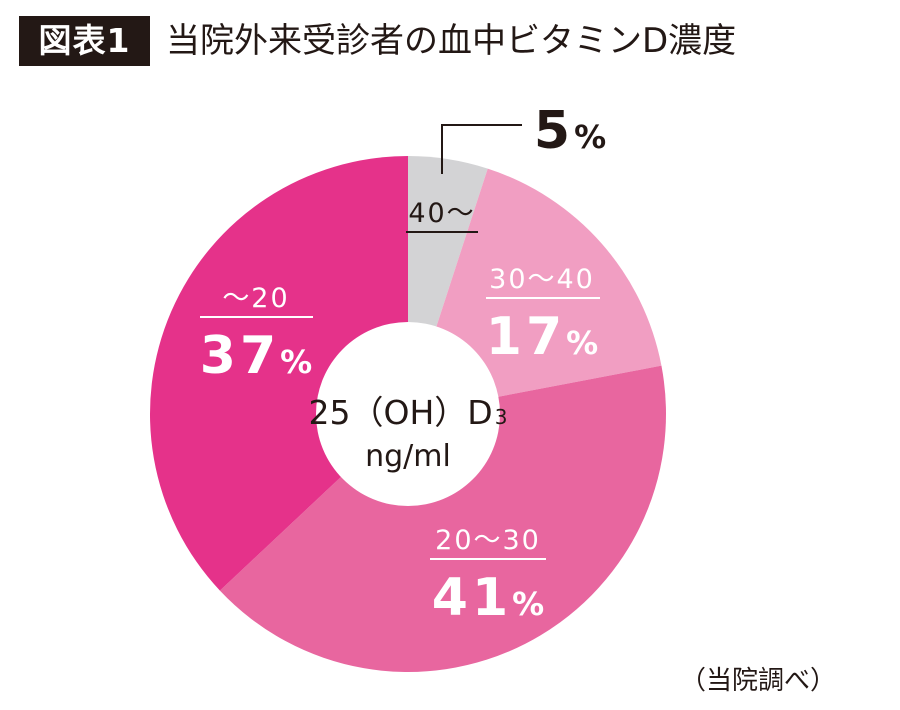 This screenshot has width=900, height=710. What do you see at coordinates (84, 41) in the screenshot?
I see `figure-label-badge: 図表1` at bounding box center [84, 41].